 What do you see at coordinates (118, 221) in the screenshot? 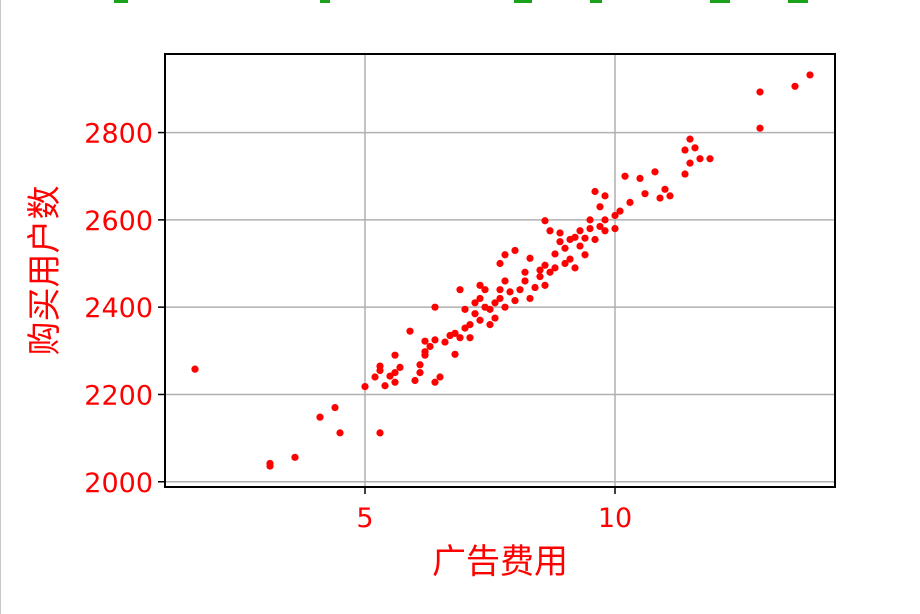
I see `y-tick-label: 2600` at bounding box center [118, 221].